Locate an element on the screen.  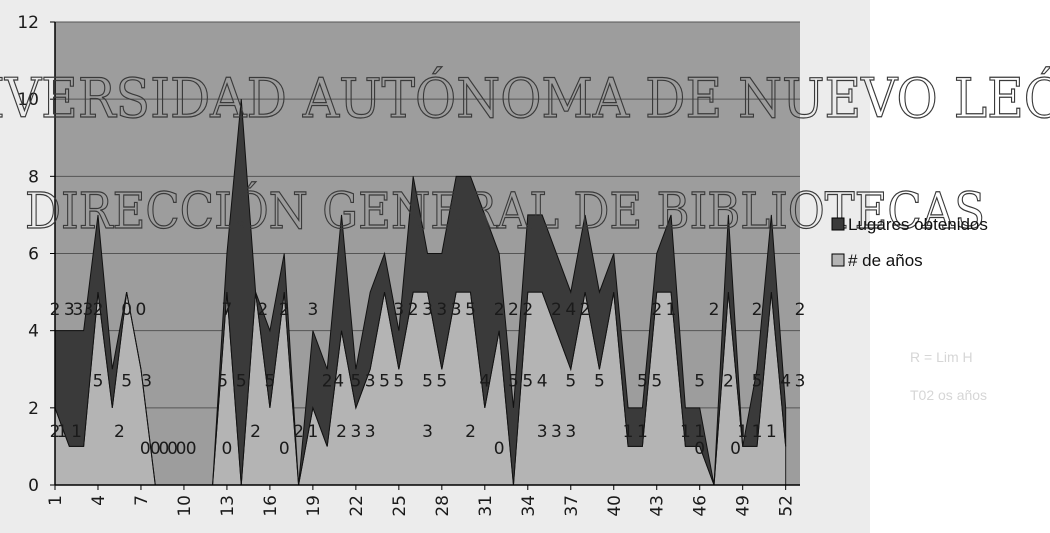
legend-label-anos: # de años is located at coordinates (885, 260).